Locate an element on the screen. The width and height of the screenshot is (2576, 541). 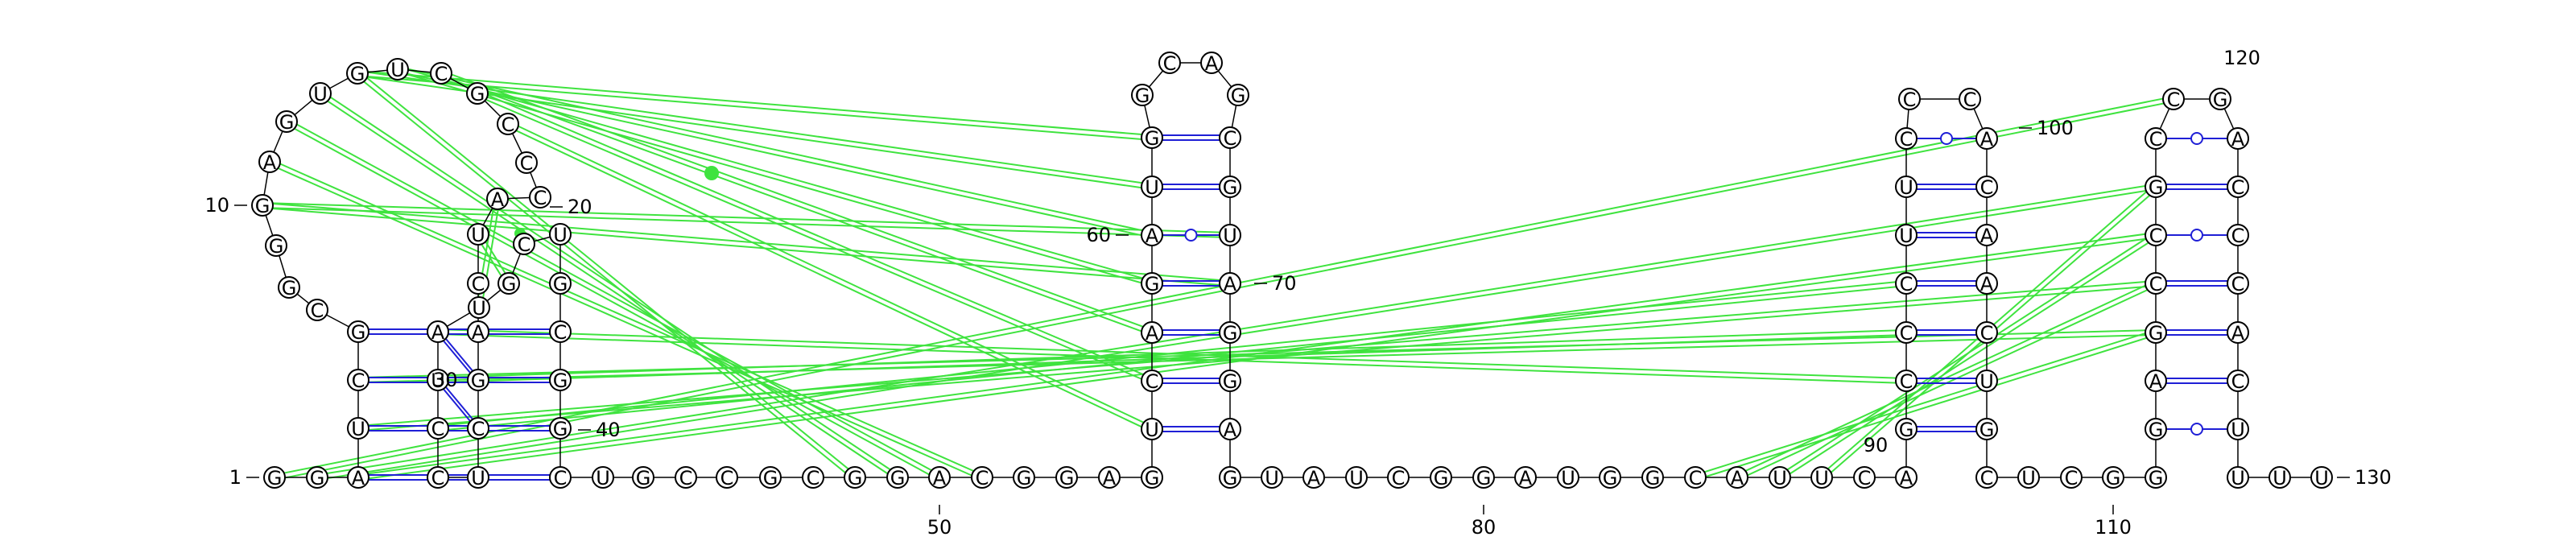
position-label-20: 20 is located at coordinates (580, 207).